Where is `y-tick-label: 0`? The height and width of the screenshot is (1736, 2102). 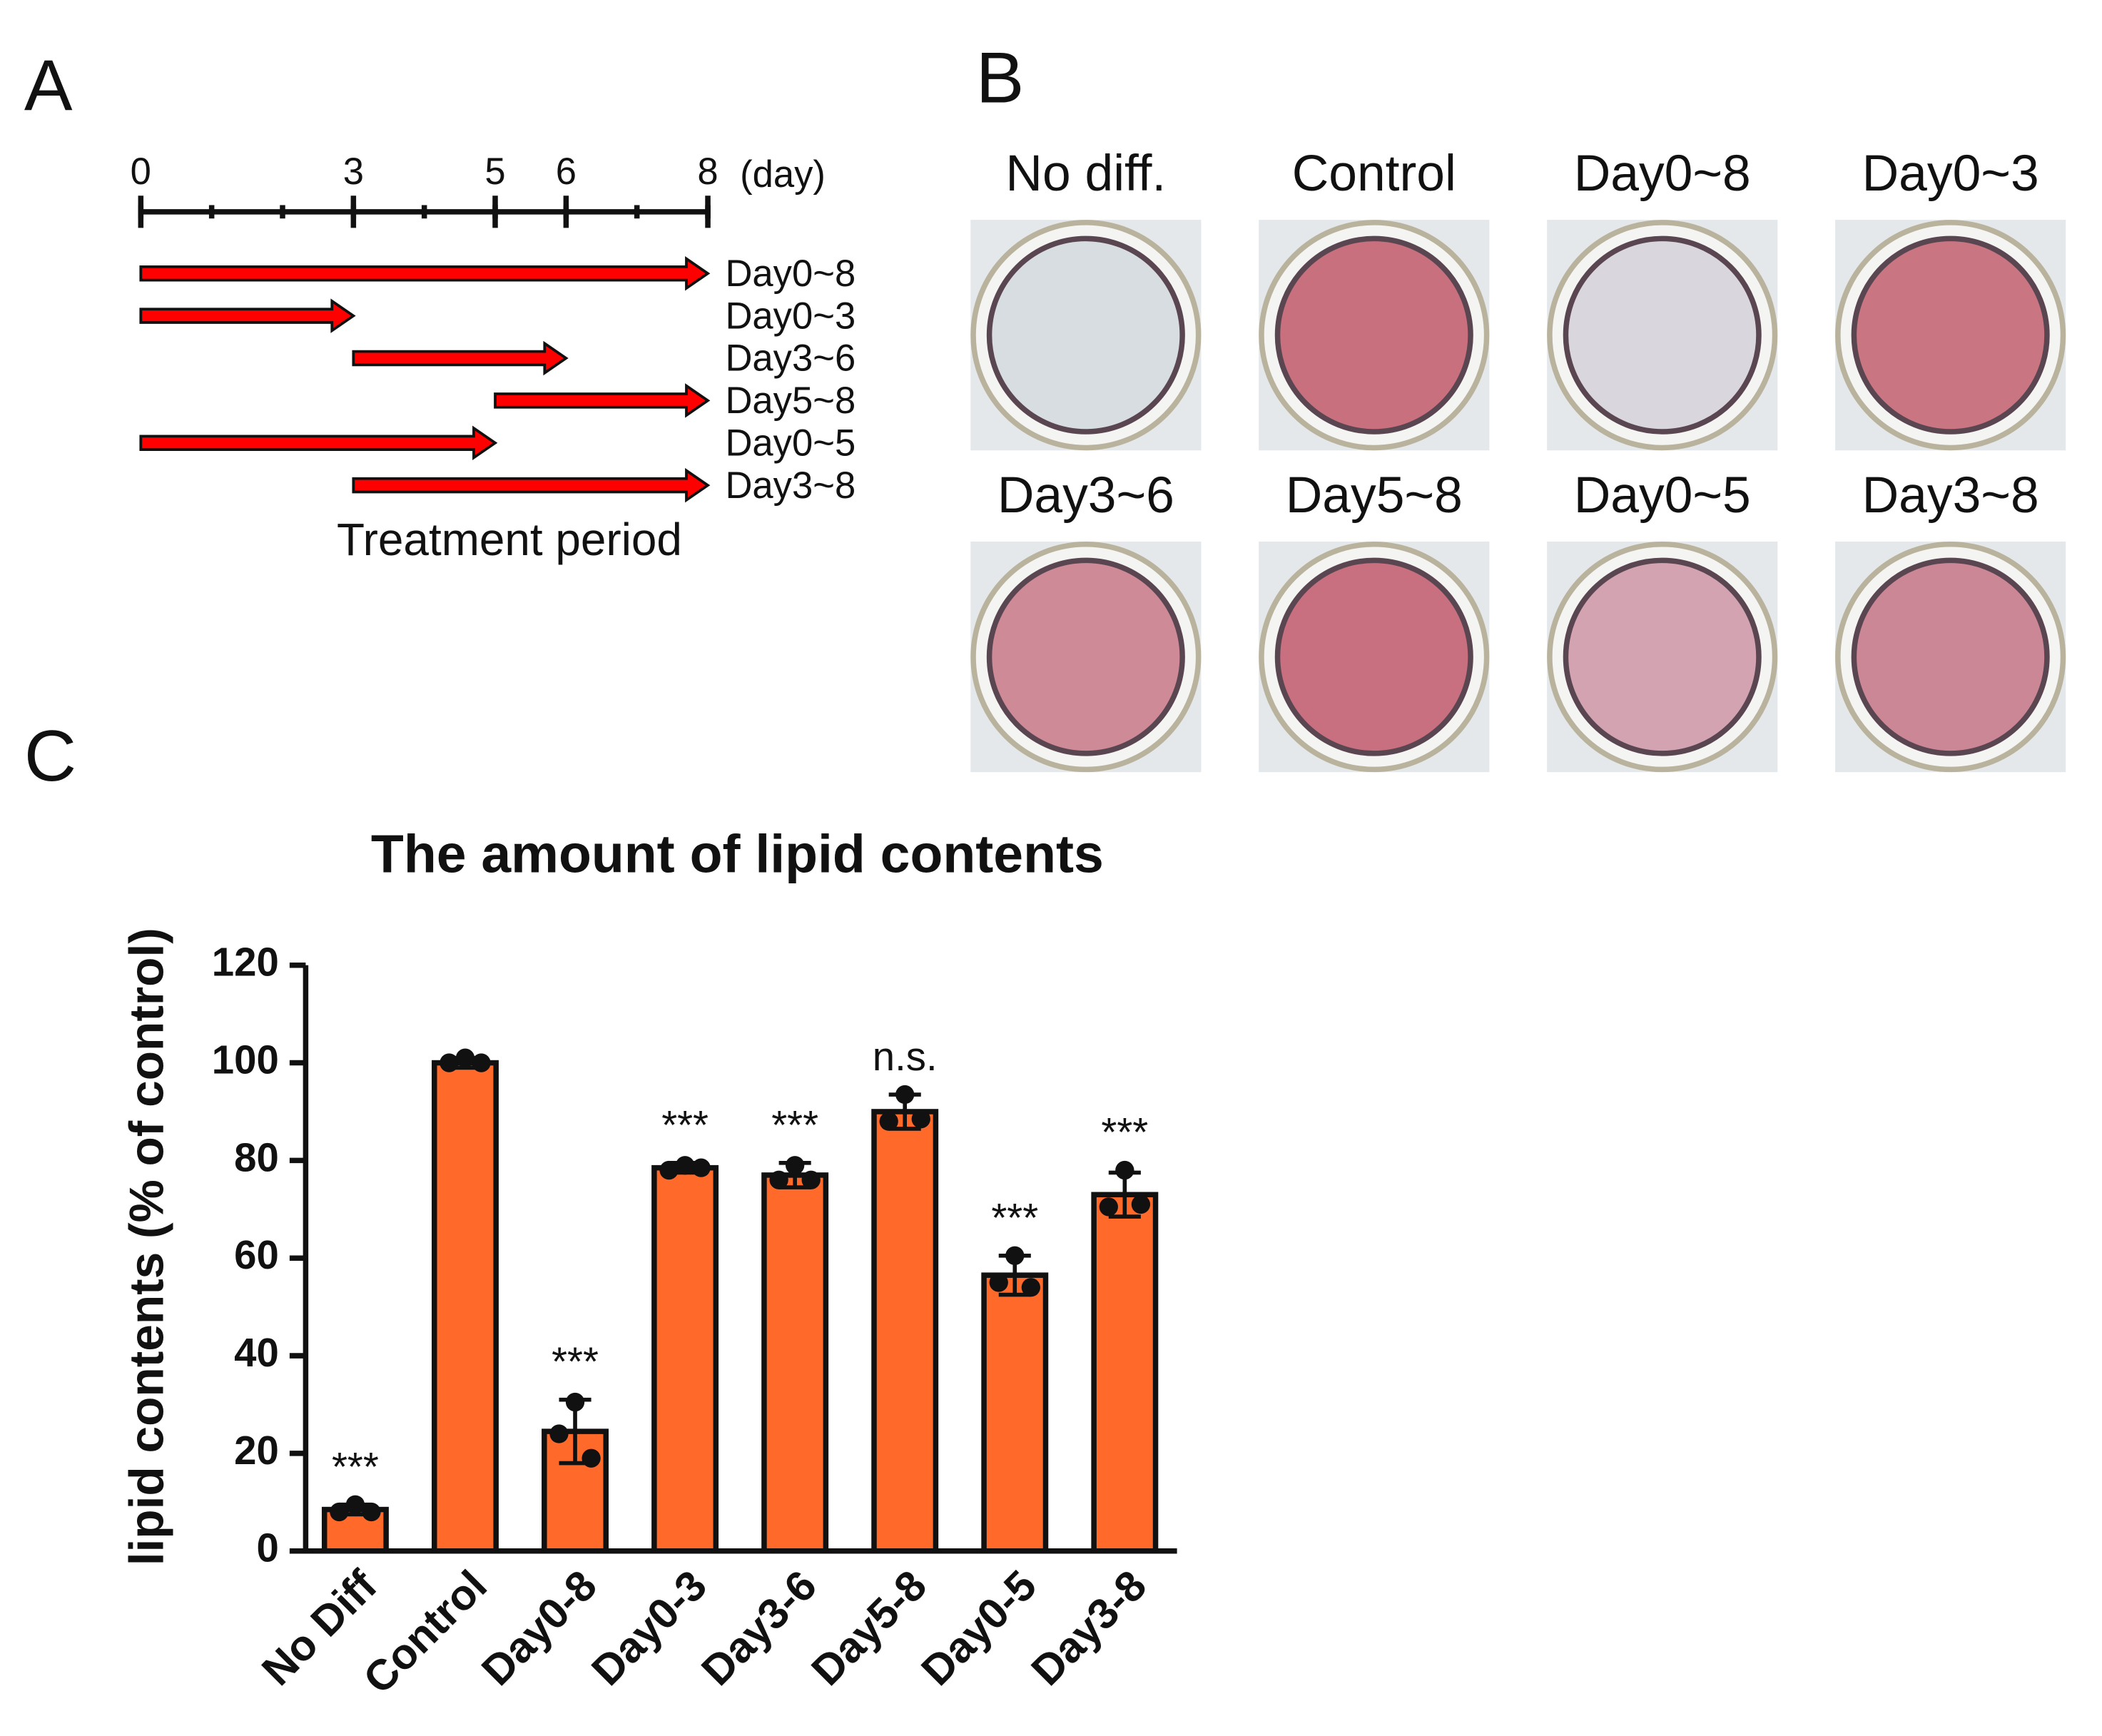 y-tick-label: 0 is located at coordinates (267, 1548).